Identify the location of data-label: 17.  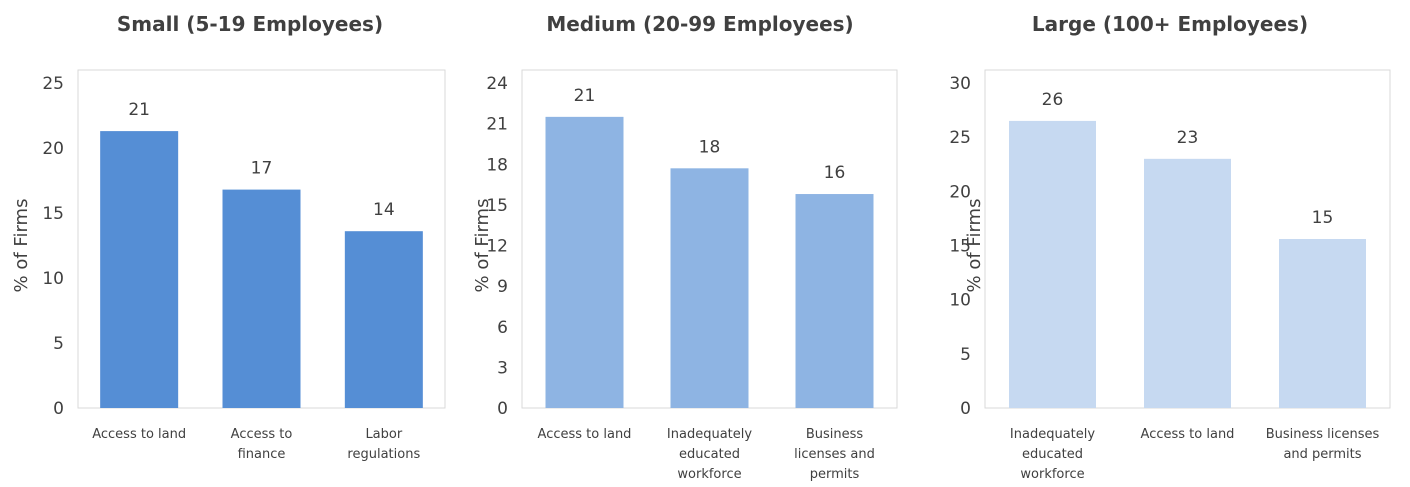
(262, 169).